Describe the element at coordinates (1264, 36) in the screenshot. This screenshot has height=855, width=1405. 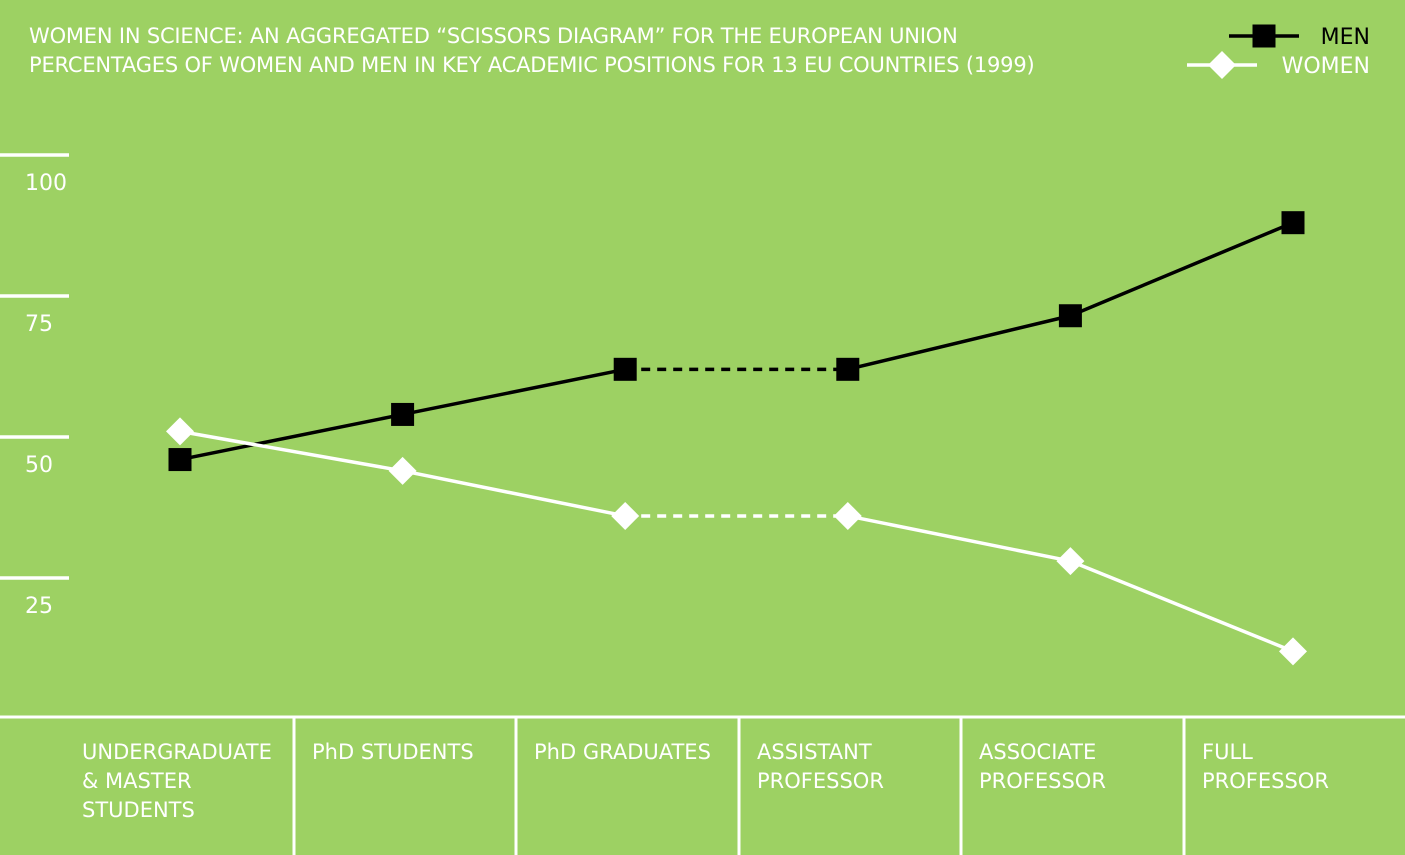
I see `legend-marker-men` at that location.